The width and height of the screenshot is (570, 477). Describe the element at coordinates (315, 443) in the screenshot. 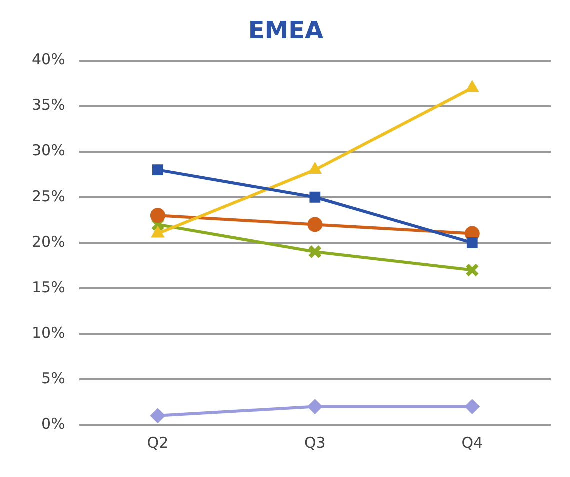

I see `x-tick-label: Q3` at that location.